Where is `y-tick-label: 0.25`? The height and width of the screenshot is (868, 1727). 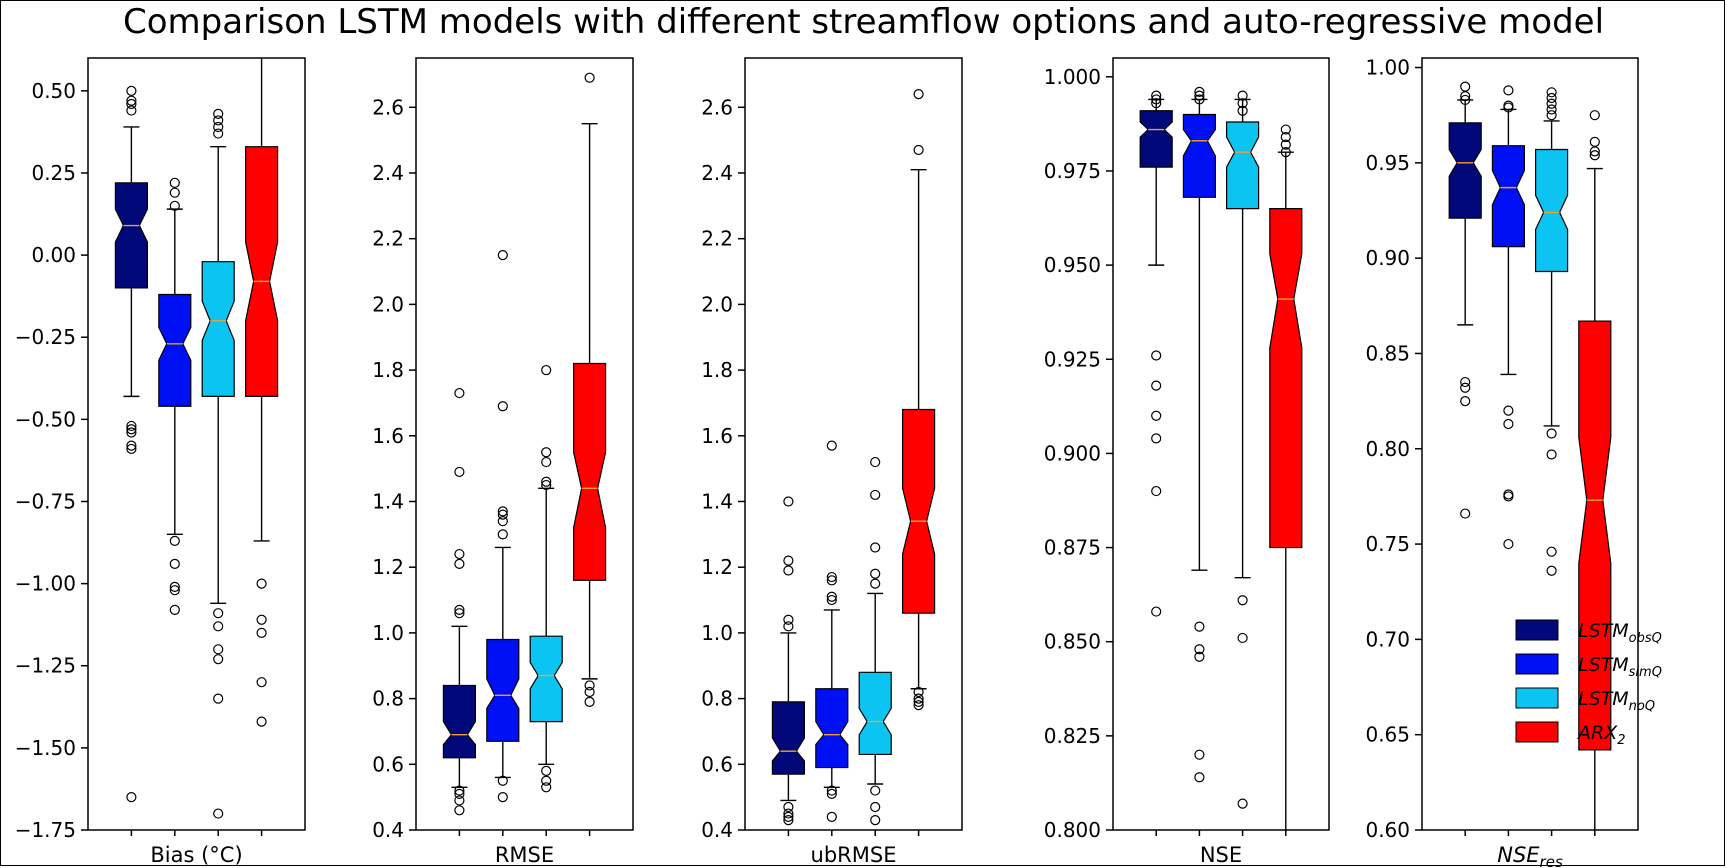
y-tick-label: 0.25 is located at coordinates (53, 173).